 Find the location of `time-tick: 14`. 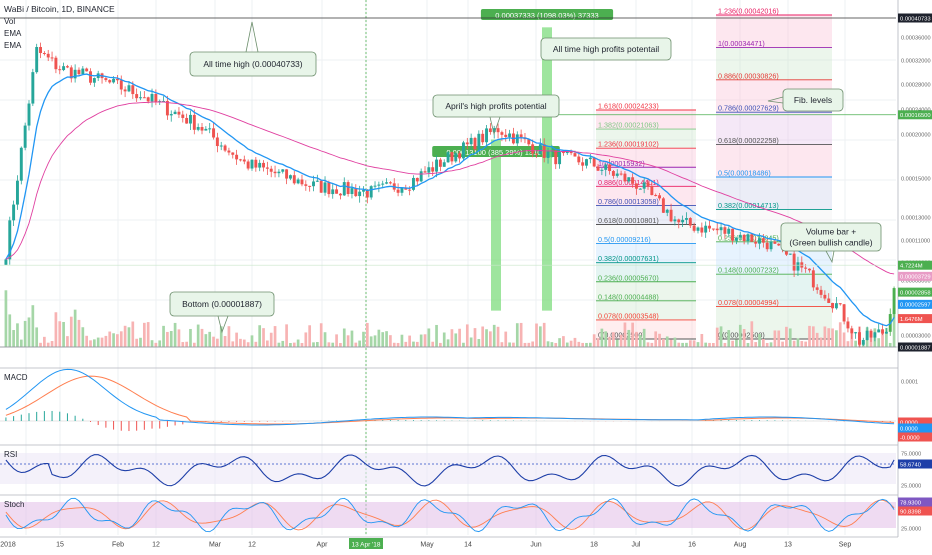

time-tick: 14 is located at coordinates (468, 545).